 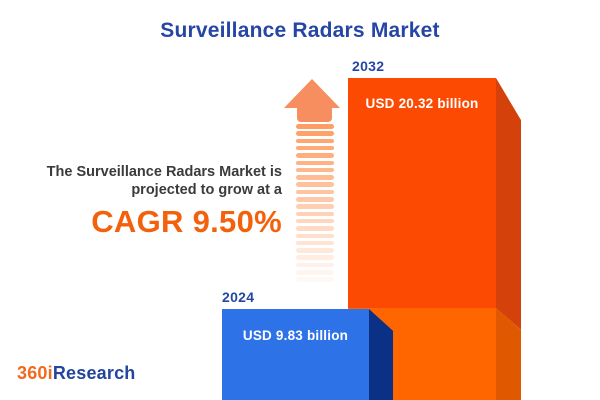 What do you see at coordinates (94, 373) in the screenshot?
I see `logo-part-blue: Research` at bounding box center [94, 373].